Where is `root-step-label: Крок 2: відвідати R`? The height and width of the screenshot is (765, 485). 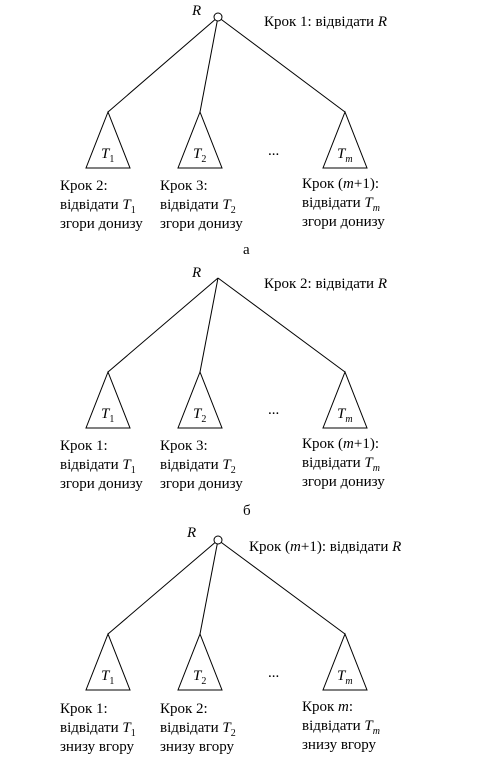
root-step-label: Крок 2: відвідати R is located at coordinates (325, 284).